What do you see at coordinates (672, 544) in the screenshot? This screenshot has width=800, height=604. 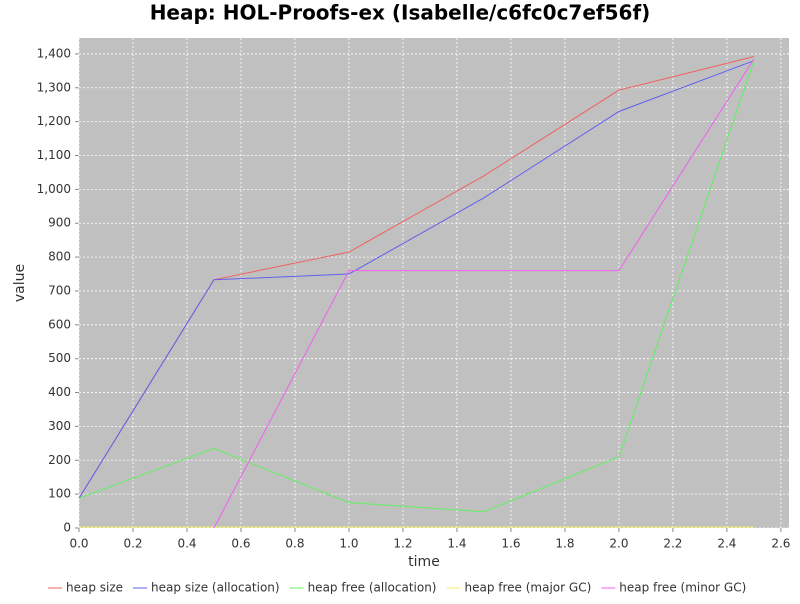 I see `x-tick-label: 2.2` at bounding box center [672, 544].